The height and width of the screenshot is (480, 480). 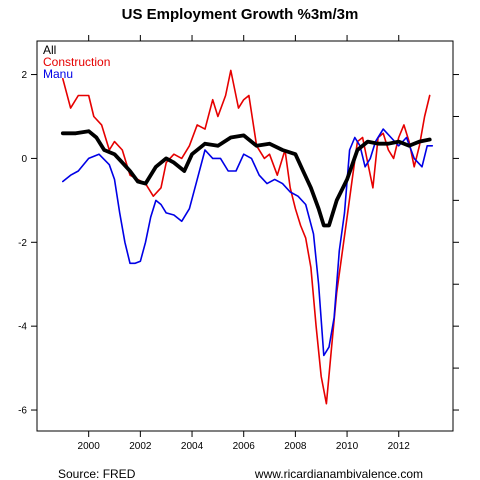 I want to click on legend-entry-all: All, so click(x=49, y=50).